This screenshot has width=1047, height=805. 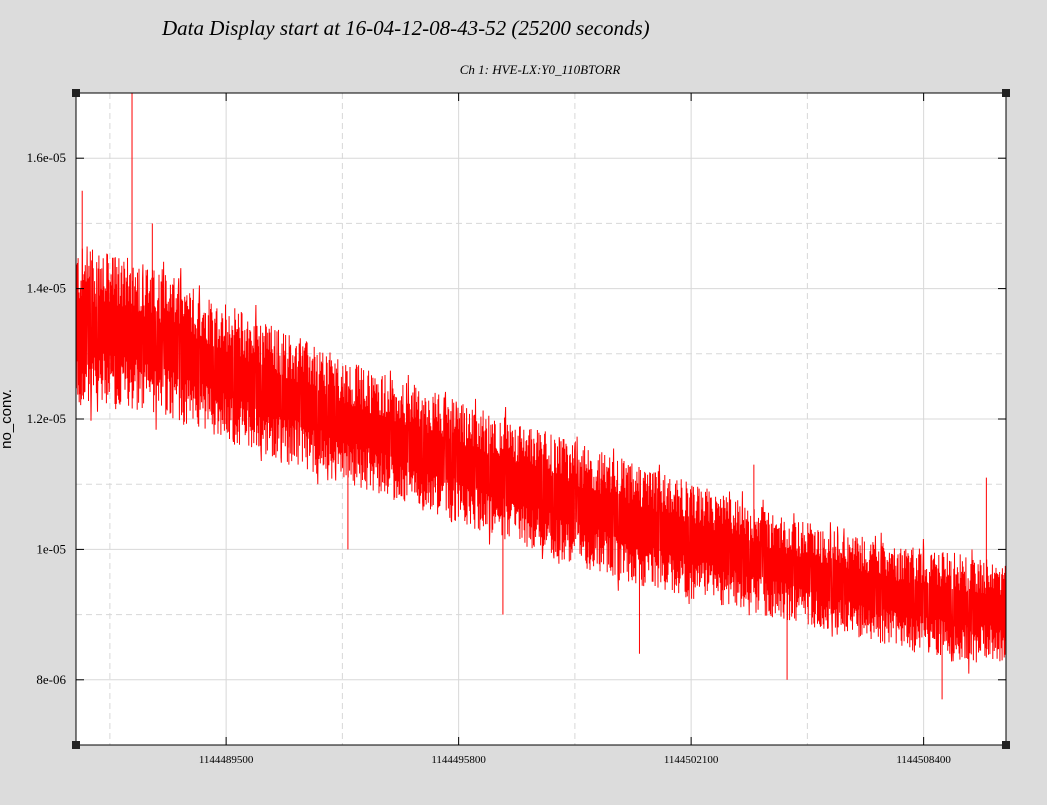 I want to click on y-tick-label: 8e-06, so click(x=51, y=679).